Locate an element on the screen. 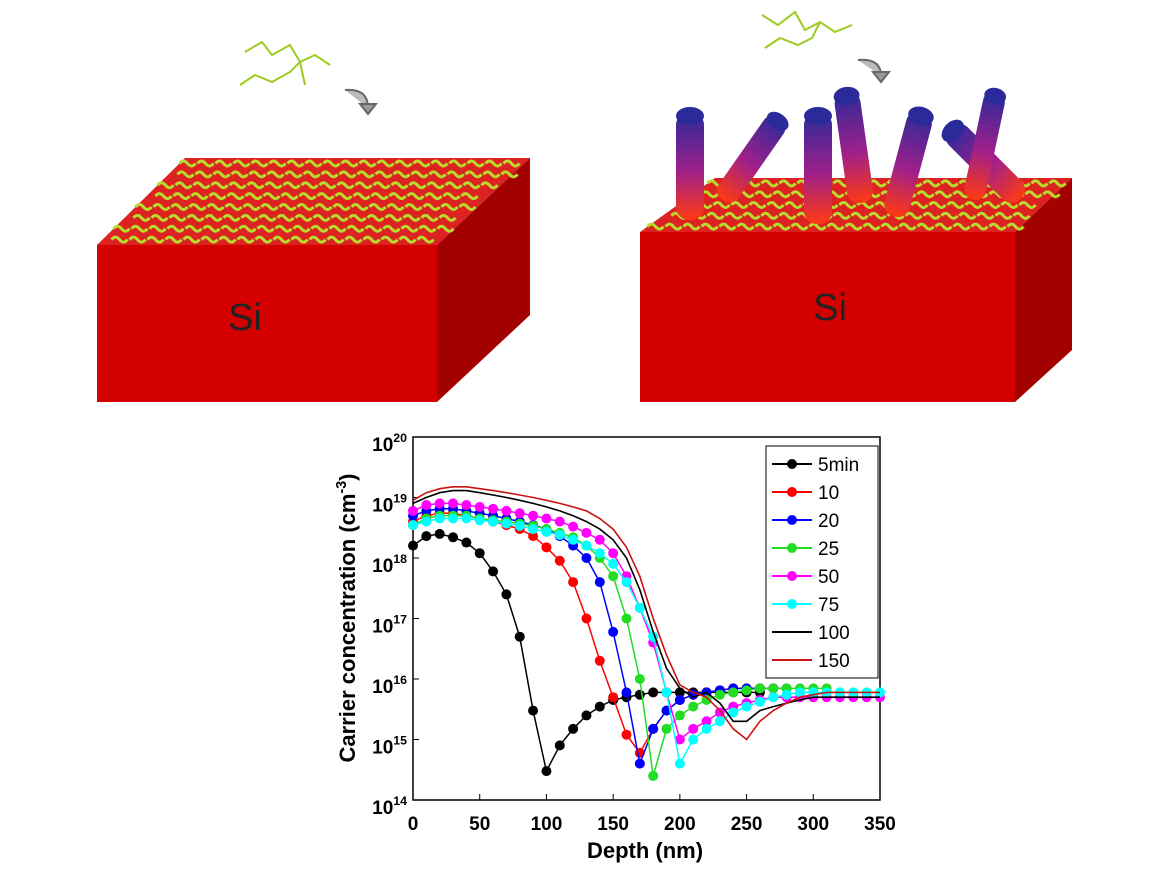 The height and width of the screenshot is (877, 1170). legend-label: 50 is located at coordinates (828, 577).